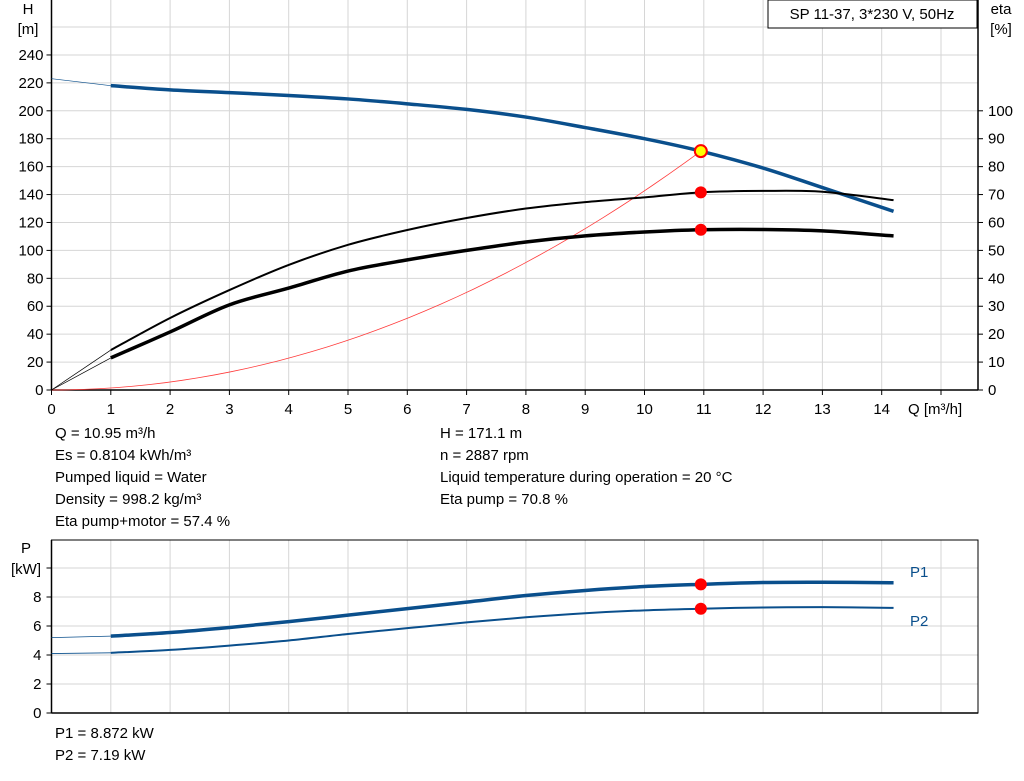 This screenshot has height=781, width=1024. Describe the element at coordinates (996, 139) in the screenshot. I see `y2-tick-label: 90` at that location.